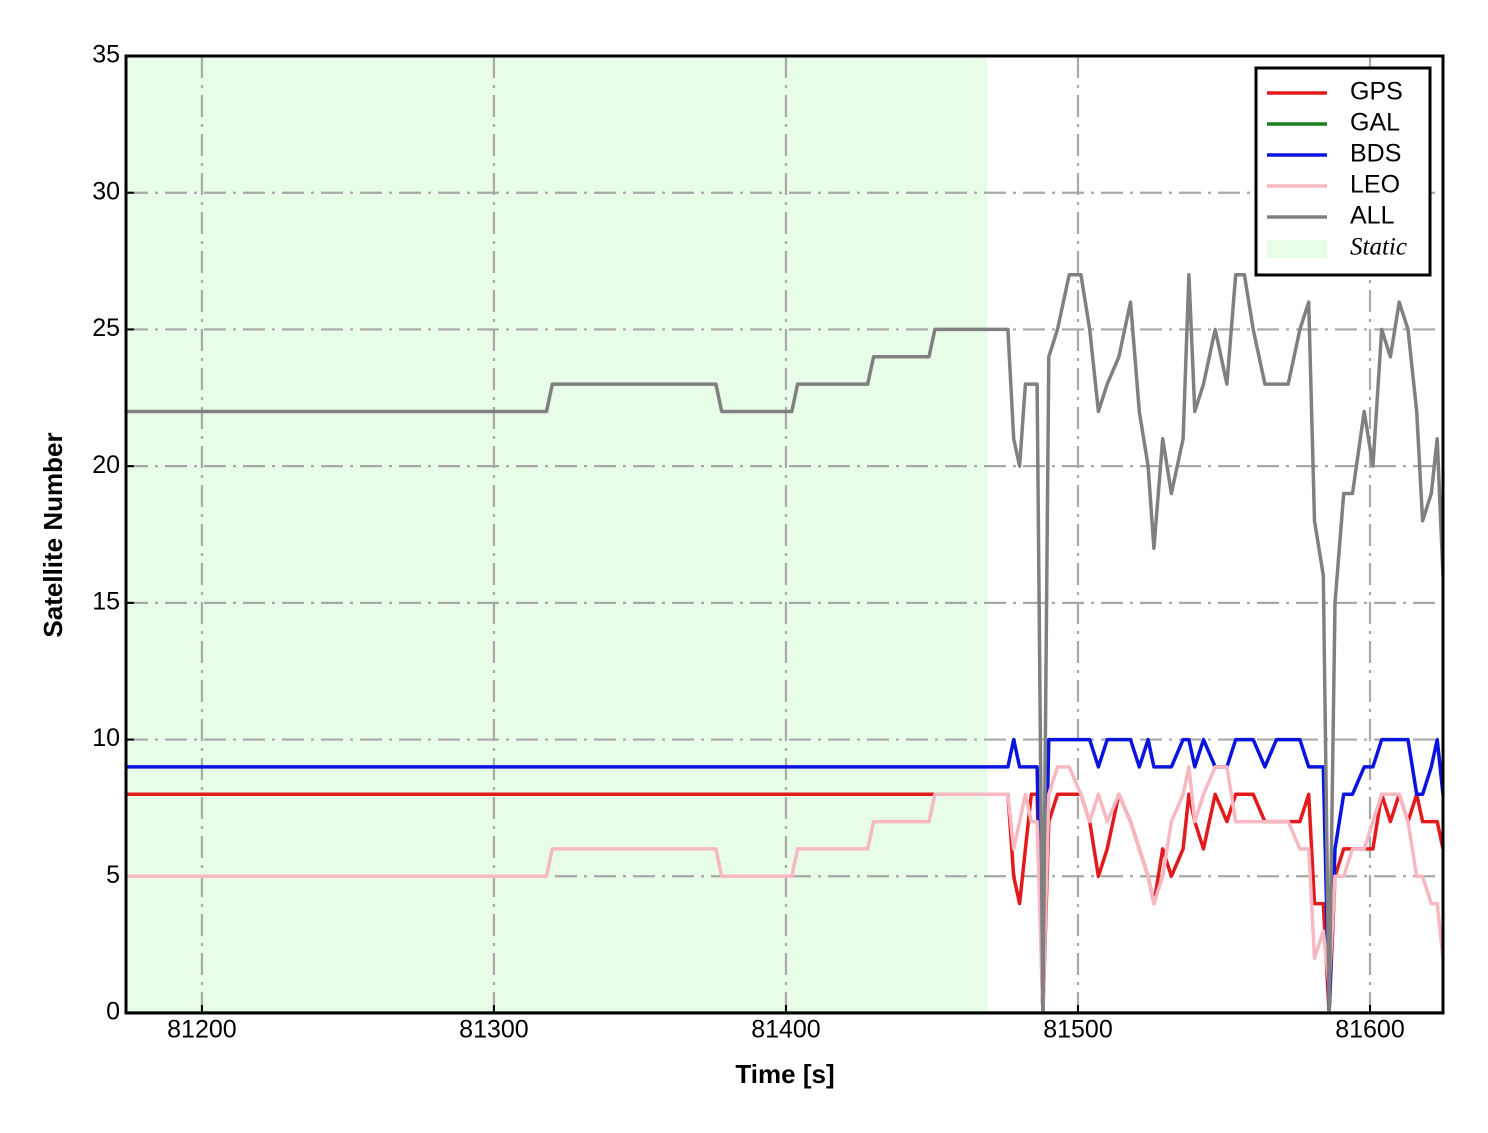 This screenshot has width=1488, height=1133. I want to click on legend-label: ALL, so click(1372, 216).